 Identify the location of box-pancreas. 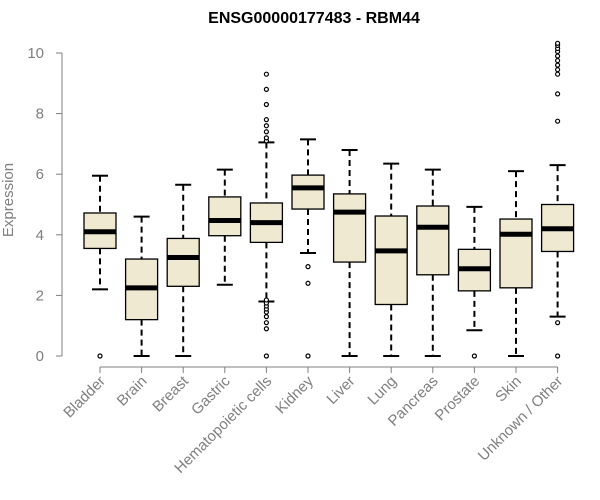
(433, 262).